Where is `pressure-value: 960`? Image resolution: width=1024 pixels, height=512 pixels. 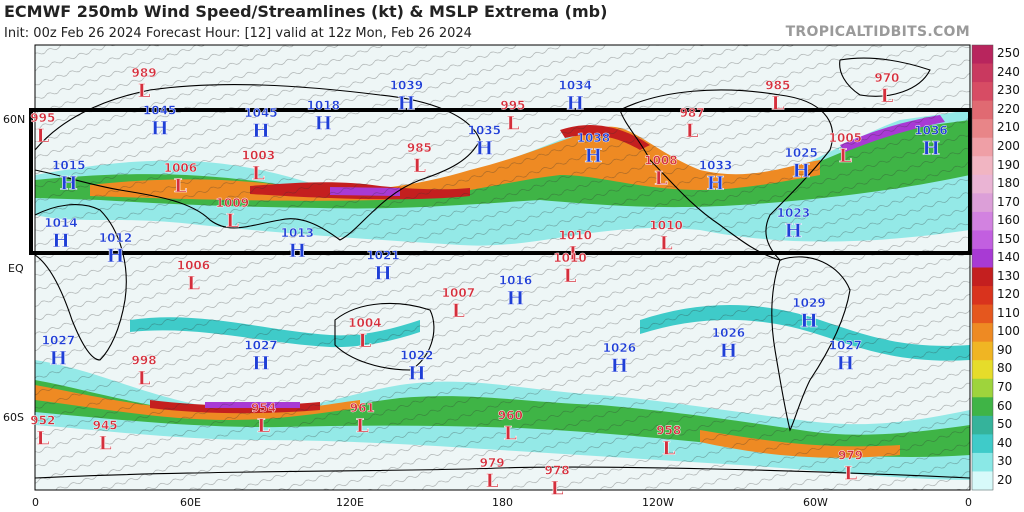
pressure-value: 960 is located at coordinates (510, 416).